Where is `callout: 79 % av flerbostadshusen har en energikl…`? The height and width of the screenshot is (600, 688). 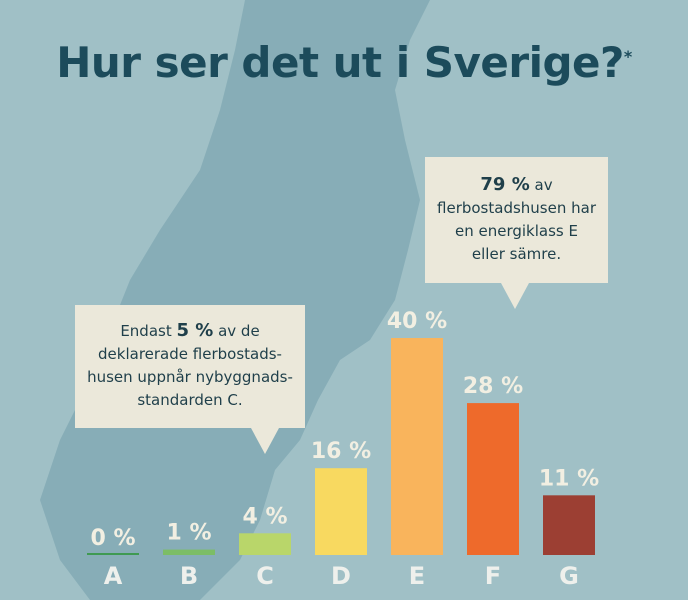 callout: 79 % av flerbostadshusen har en energikl… is located at coordinates (516, 233).